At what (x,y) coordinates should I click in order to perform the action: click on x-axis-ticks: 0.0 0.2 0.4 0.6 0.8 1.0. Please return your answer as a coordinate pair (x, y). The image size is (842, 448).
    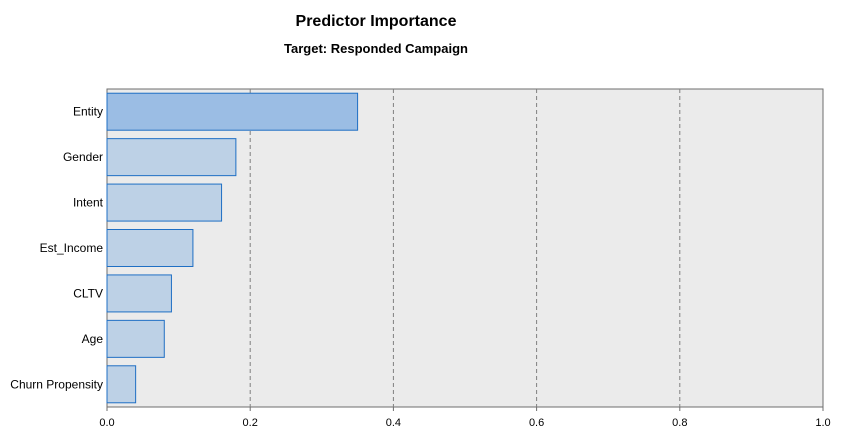
    Looking at the image, I should click on (465, 418).